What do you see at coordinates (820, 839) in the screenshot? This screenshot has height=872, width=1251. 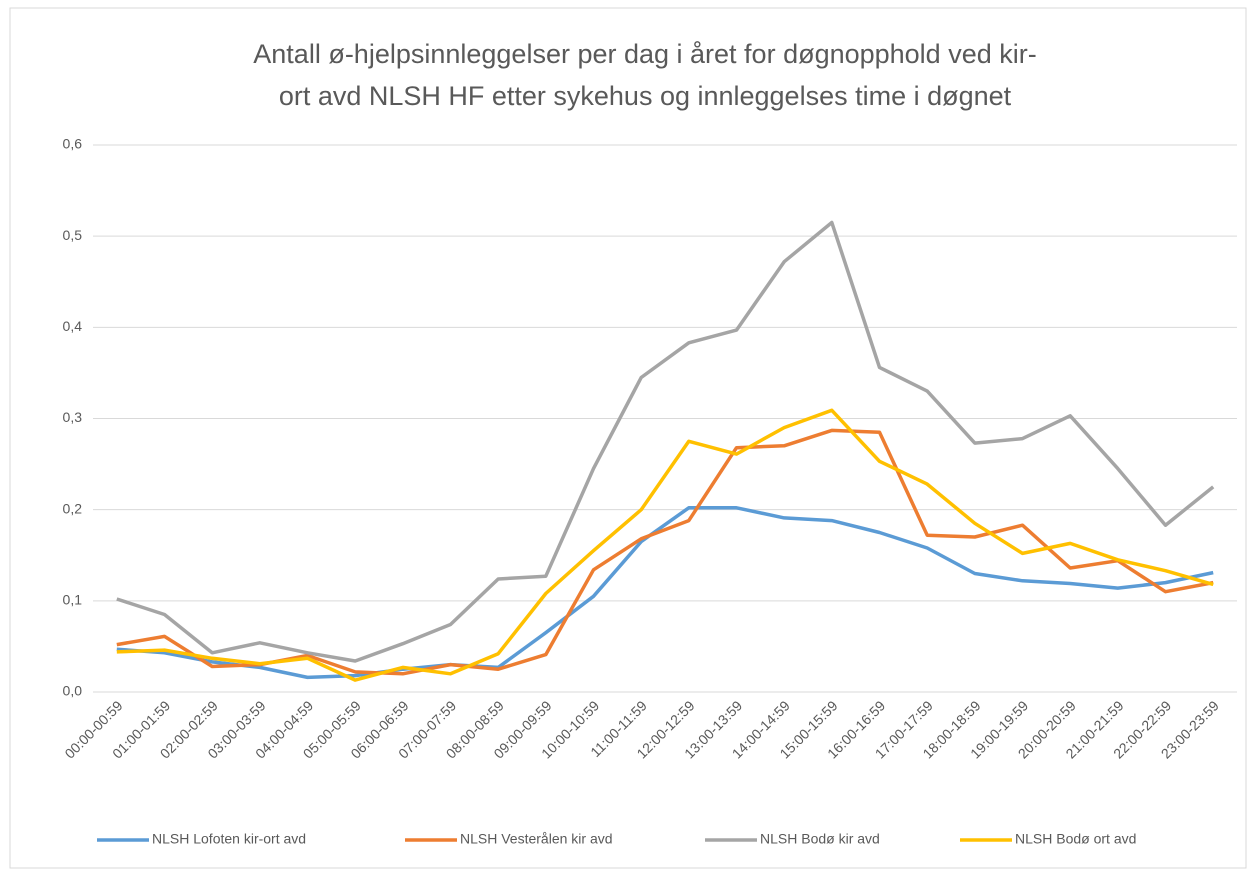 I see `legend-label: NLSH Bodø kir avd` at bounding box center [820, 839].